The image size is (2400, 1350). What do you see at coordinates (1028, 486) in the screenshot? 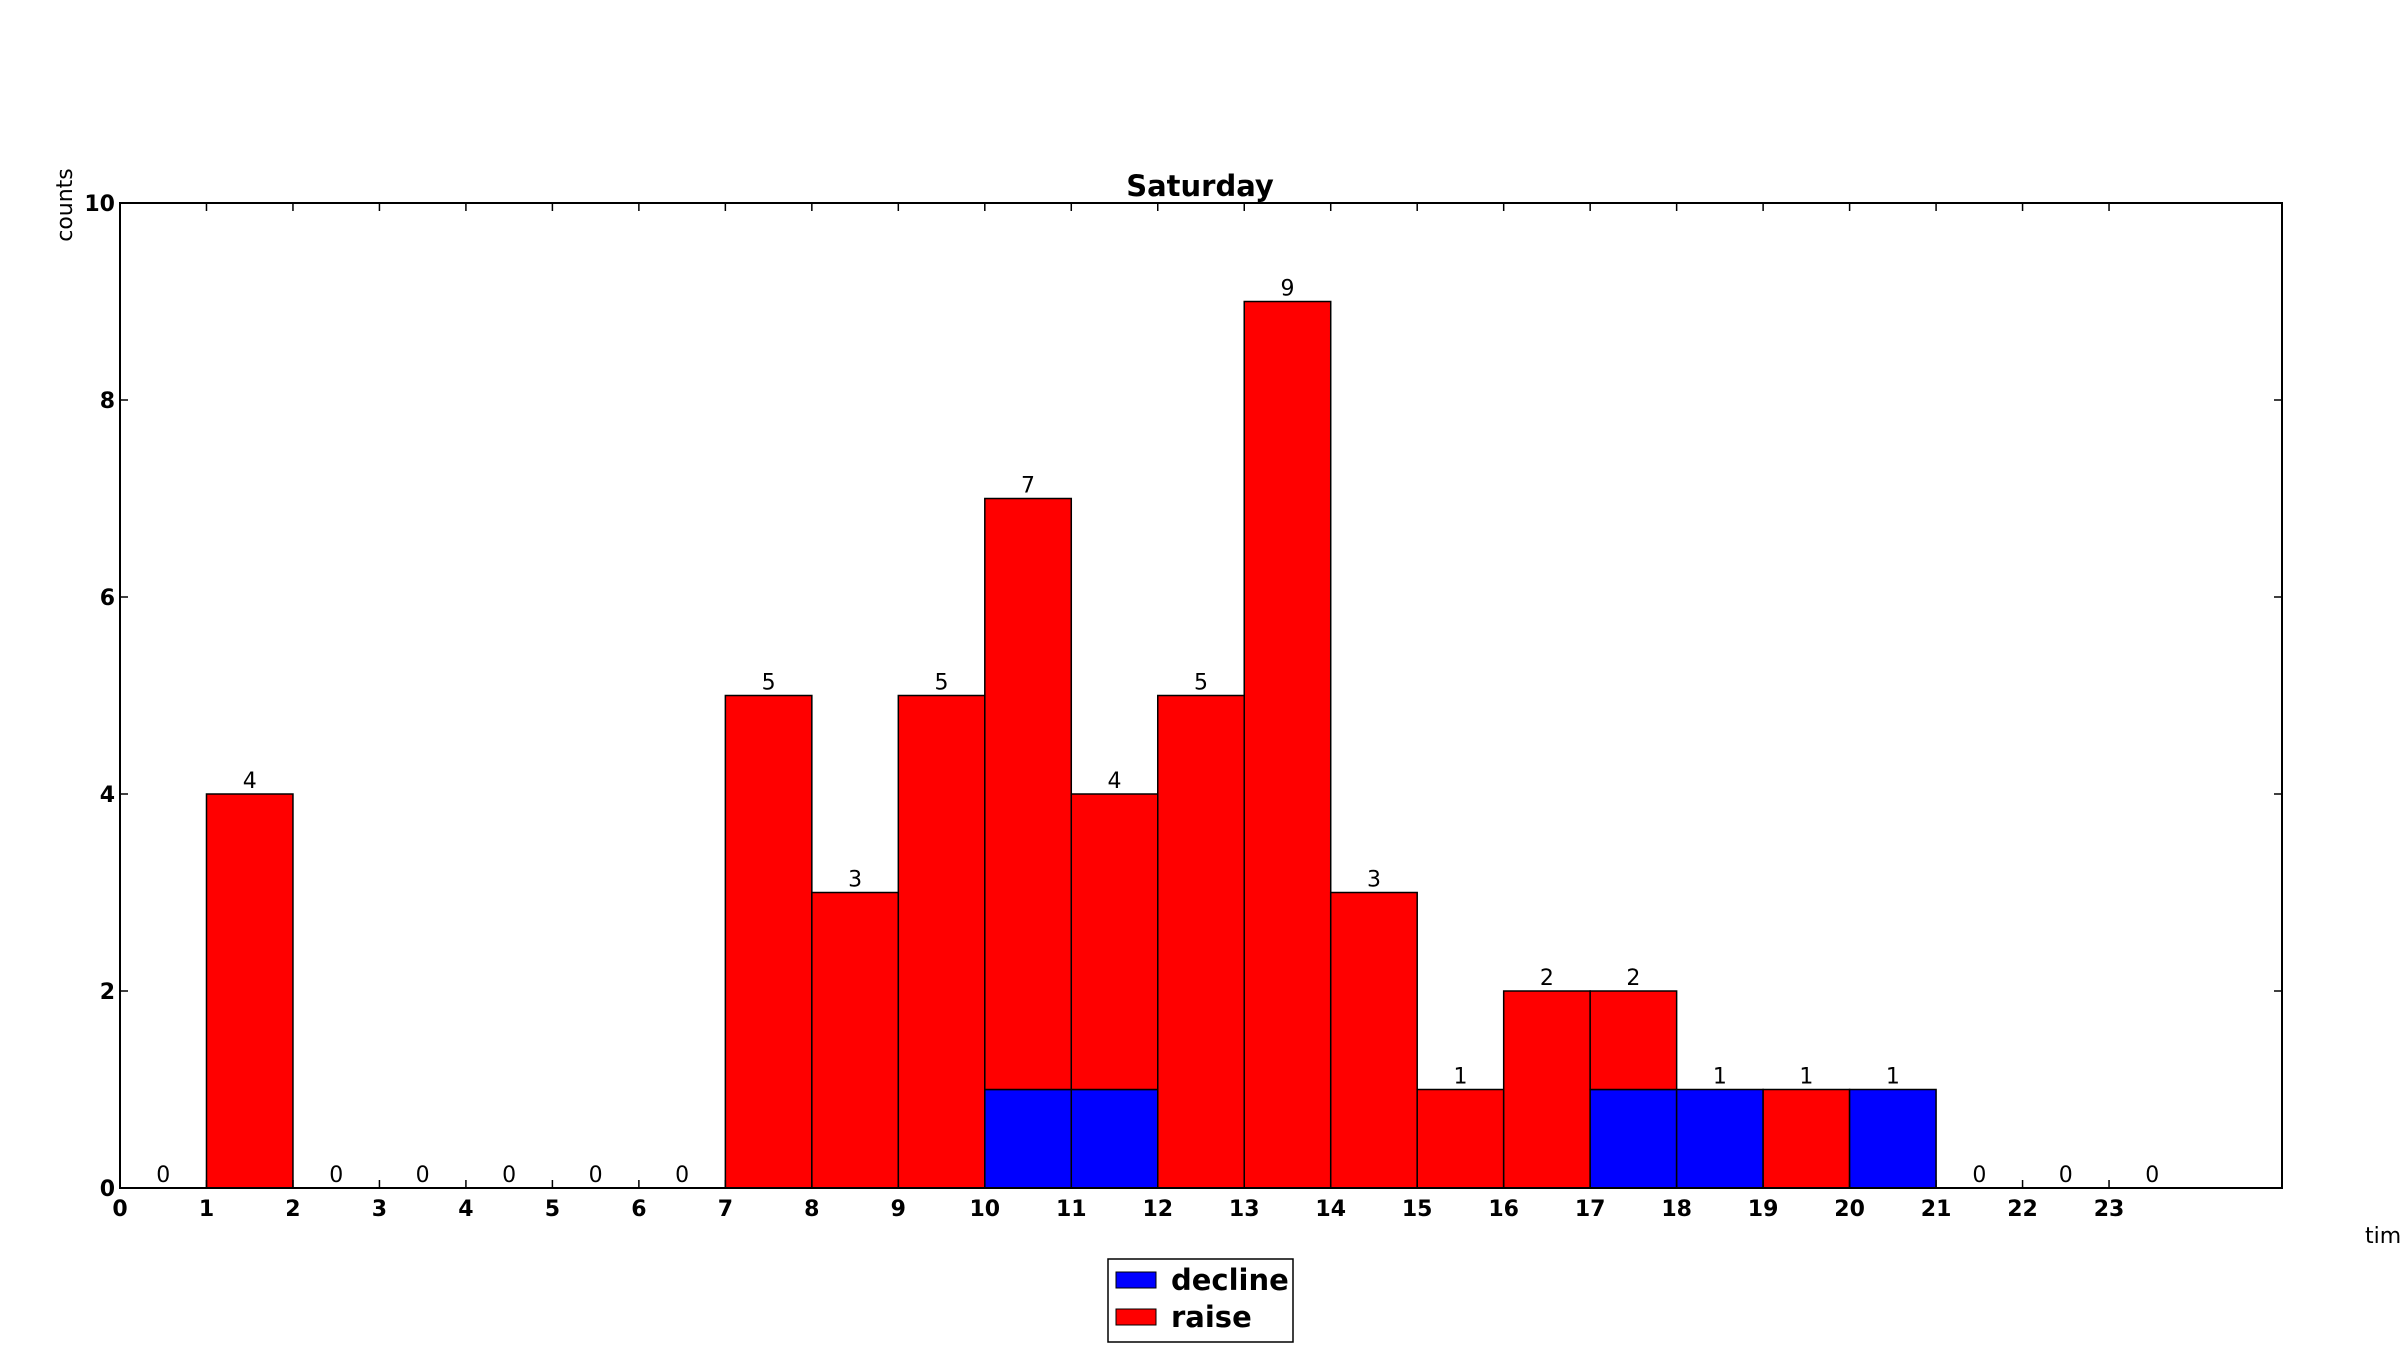
I see `bar-value-label-10: 7` at bounding box center [1028, 486].